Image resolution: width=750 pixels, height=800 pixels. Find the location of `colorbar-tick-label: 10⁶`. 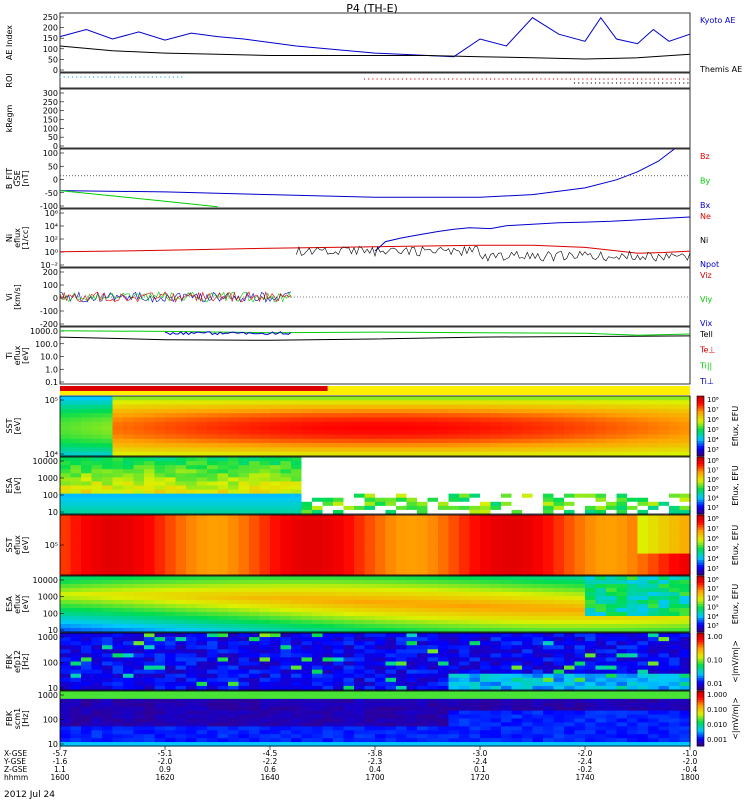

colorbar-tick-label: 10⁶ is located at coordinates (713, 598).